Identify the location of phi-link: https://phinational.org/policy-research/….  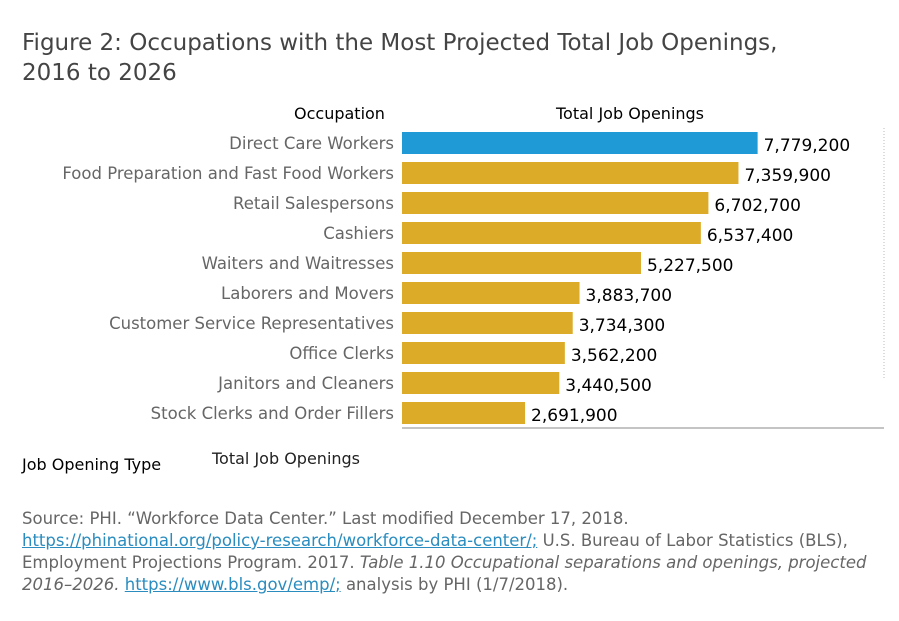
(280, 540).